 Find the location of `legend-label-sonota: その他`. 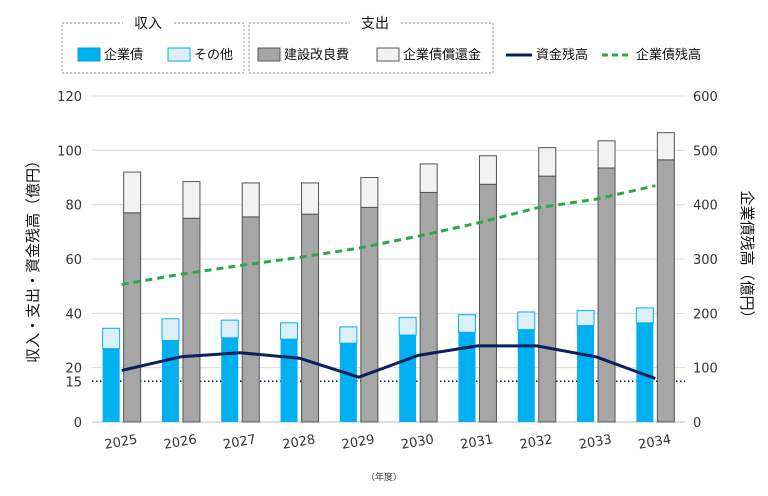

legend-label-sonota: その他 is located at coordinates (213, 55).